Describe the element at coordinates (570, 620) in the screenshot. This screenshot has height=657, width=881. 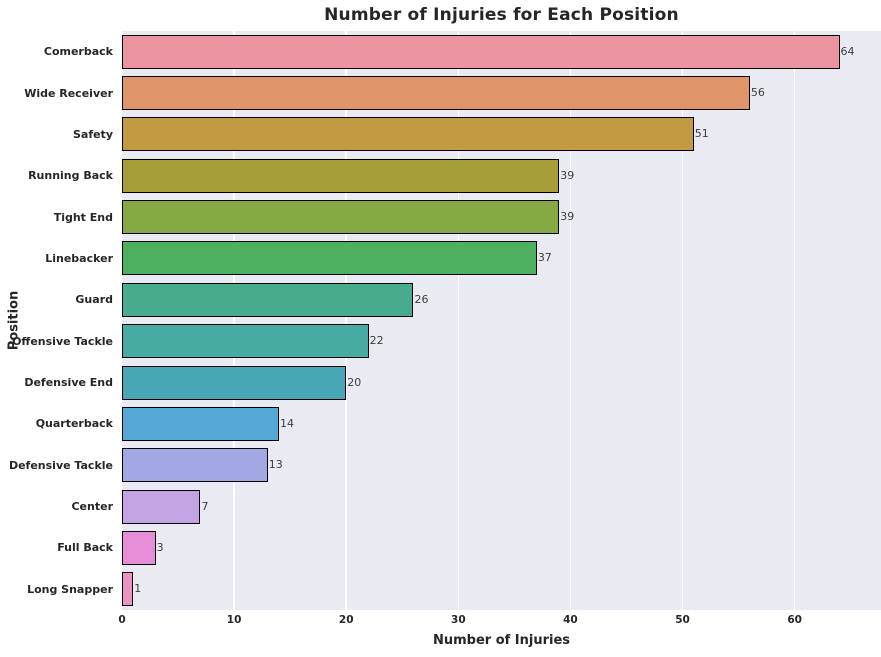
I see `x-tick-label: 40` at that location.